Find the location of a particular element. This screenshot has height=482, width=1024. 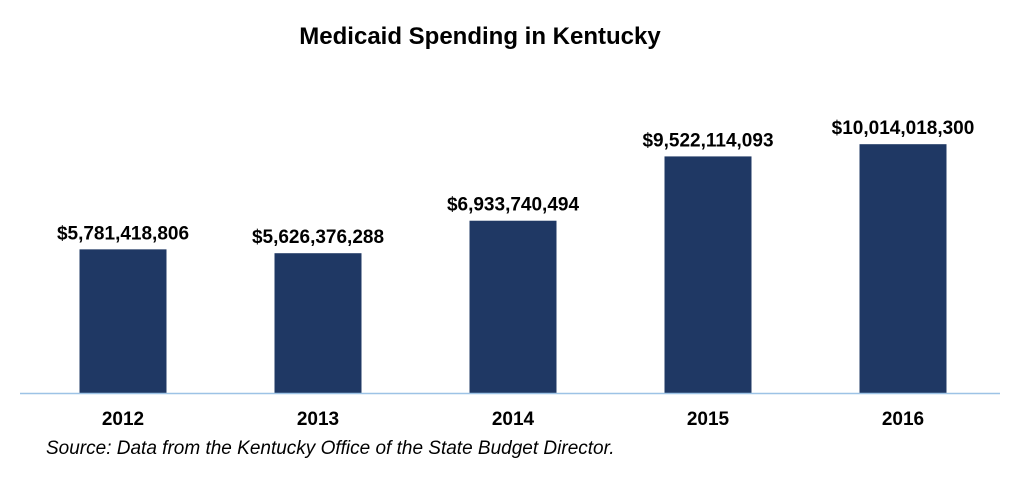

x-tick-label-2012: 2012 is located at coordinates (123, 419).